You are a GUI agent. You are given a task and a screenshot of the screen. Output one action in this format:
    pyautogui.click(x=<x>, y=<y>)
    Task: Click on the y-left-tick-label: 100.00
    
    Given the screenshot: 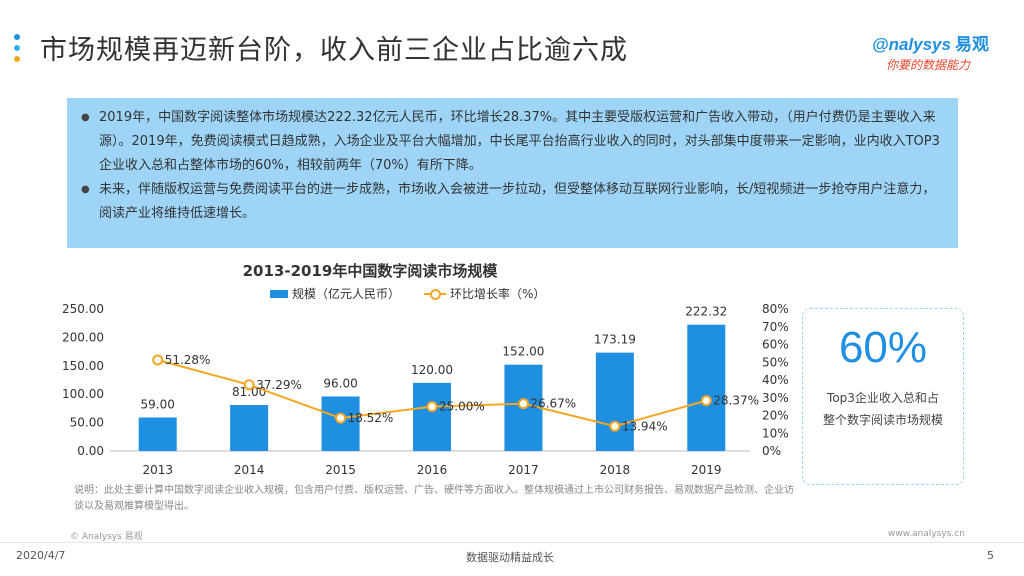 What is the action you would take?
    pyautogui.click(x=83, y=394)
    